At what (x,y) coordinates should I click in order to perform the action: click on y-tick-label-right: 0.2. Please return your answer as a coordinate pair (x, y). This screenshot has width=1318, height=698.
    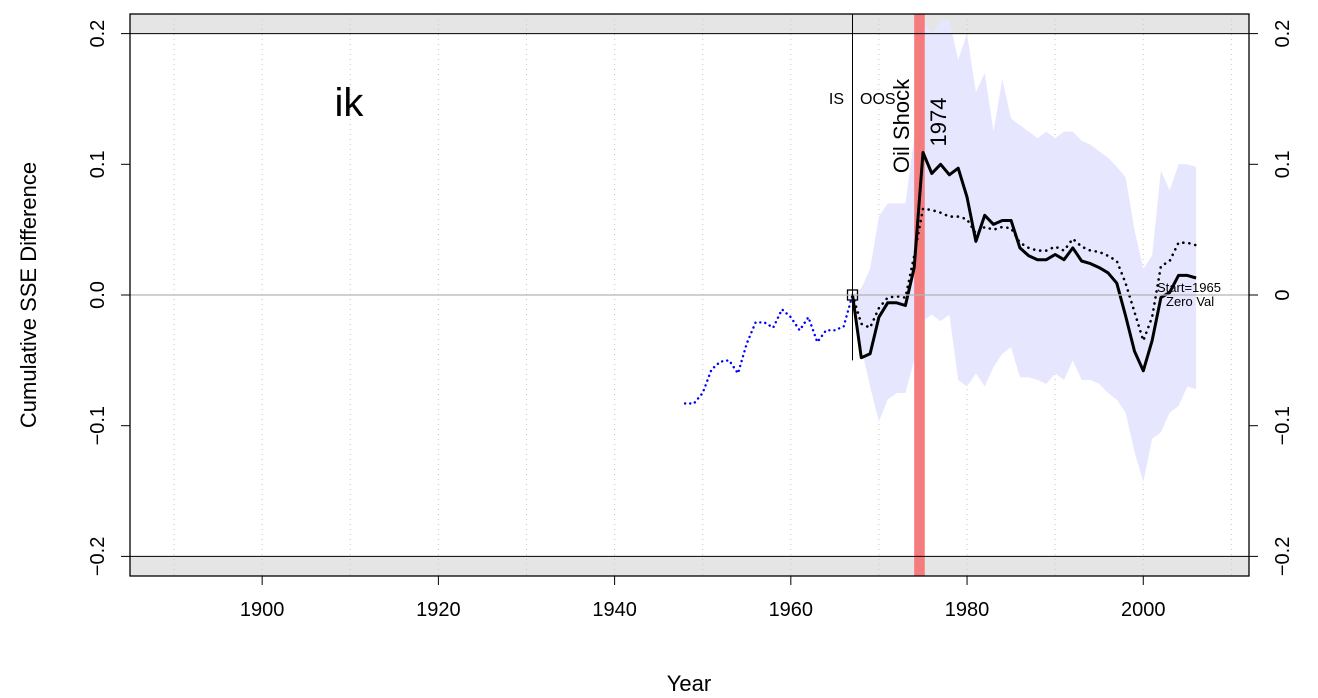
    Looking at the image, I should click on (1283, 34).